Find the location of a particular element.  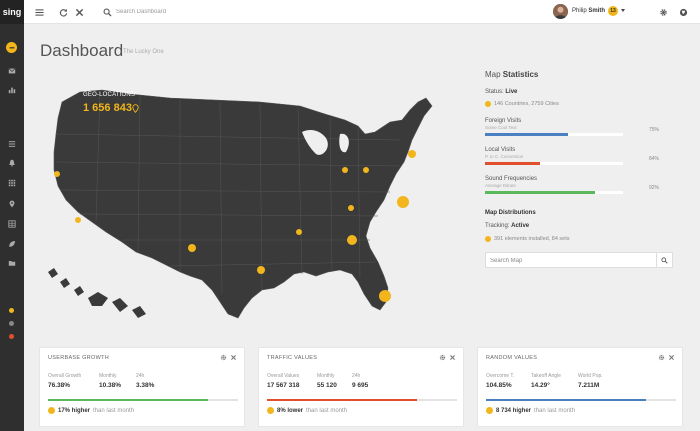

page-title: Dashboard is located at coordinates (82, 50).